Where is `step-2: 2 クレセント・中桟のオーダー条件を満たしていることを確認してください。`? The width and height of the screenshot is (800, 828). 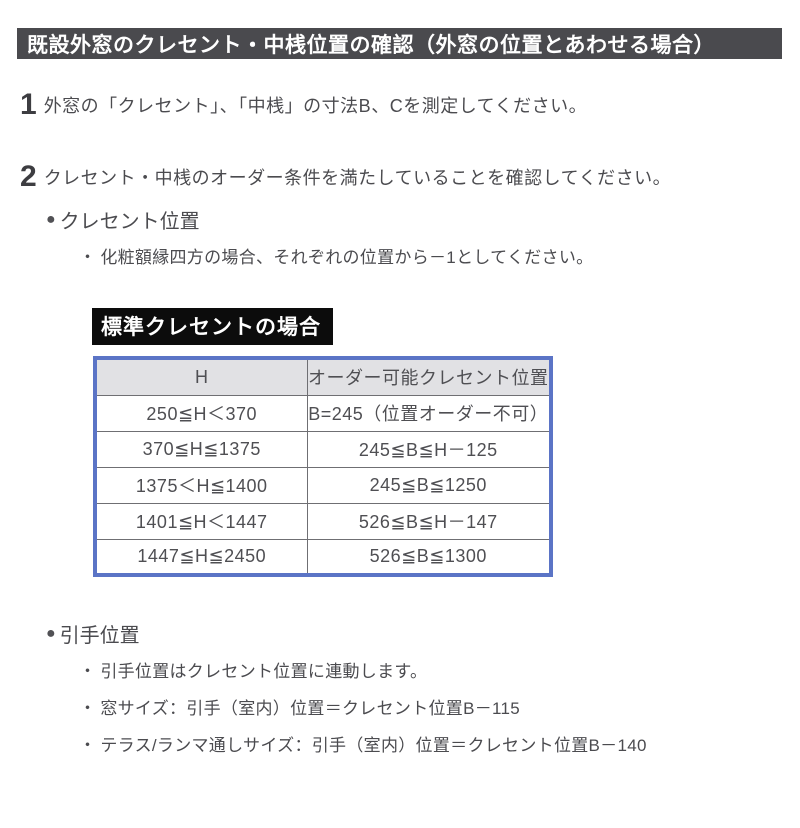
step-2: 2 クレセント・中桟のオーダー条件を満たしていることを確認してください。 is located at coordinates (410, 176).